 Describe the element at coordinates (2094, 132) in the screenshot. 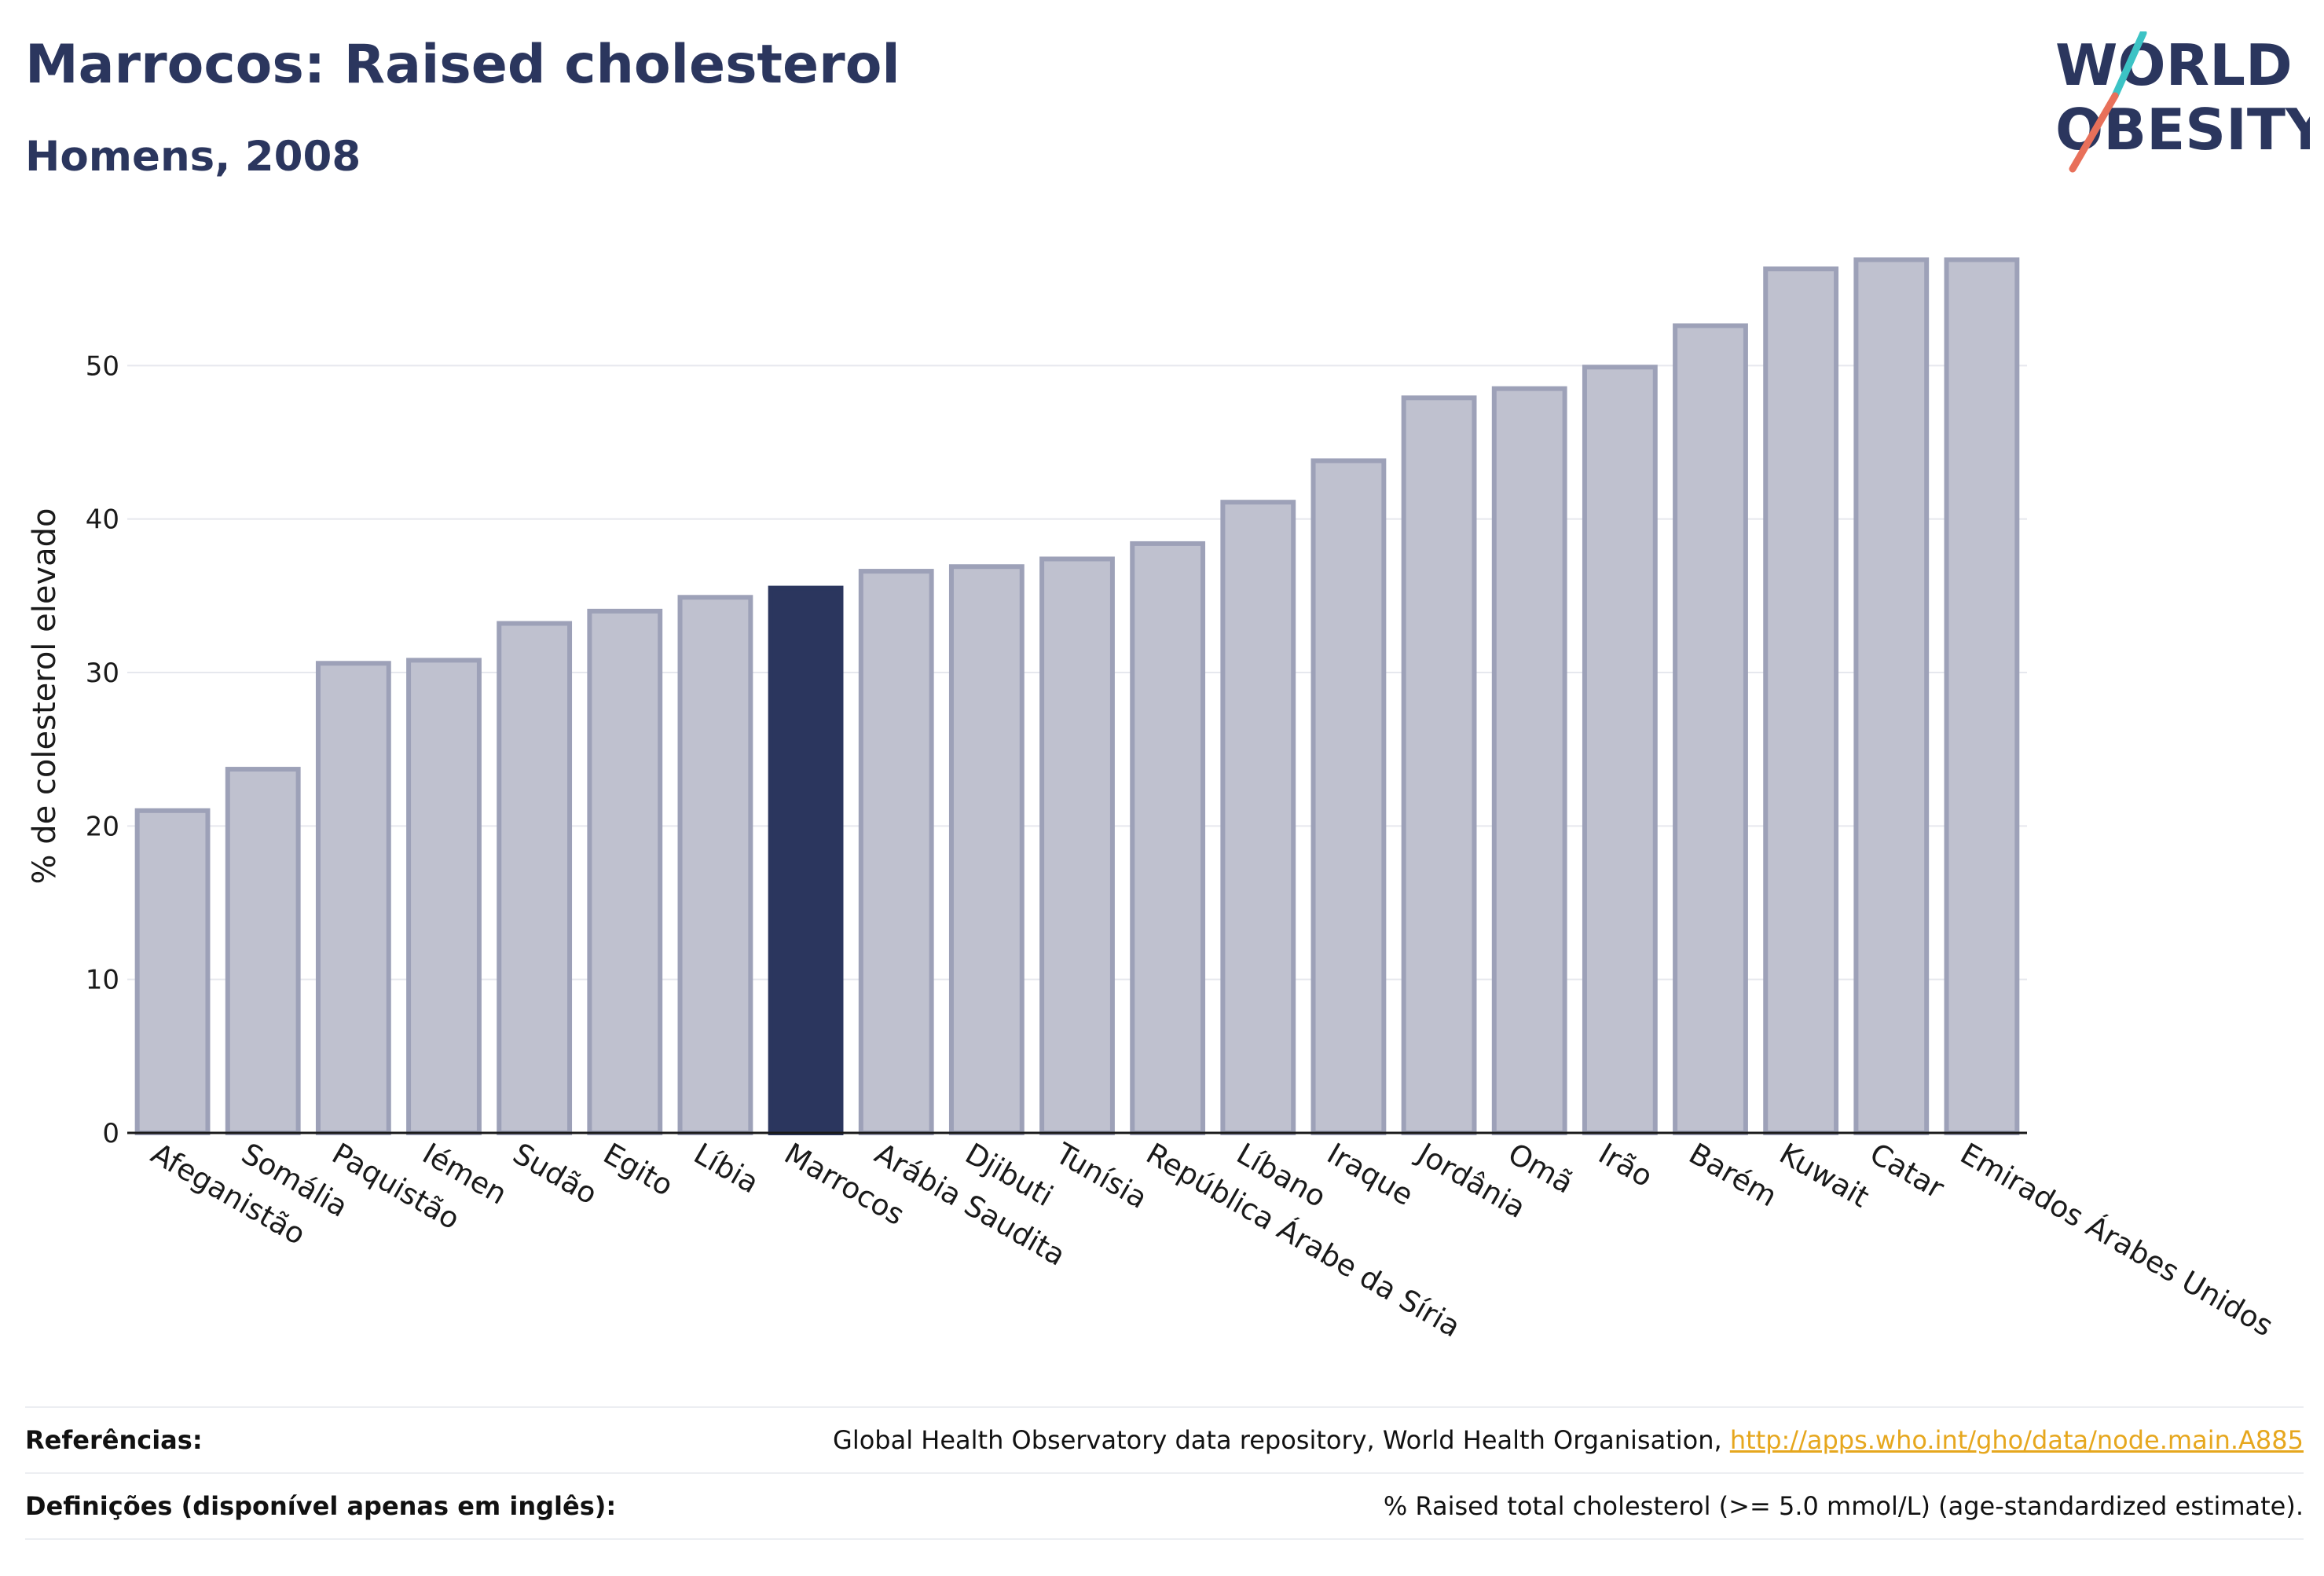

I see `logo-slash-bottom` at that location.